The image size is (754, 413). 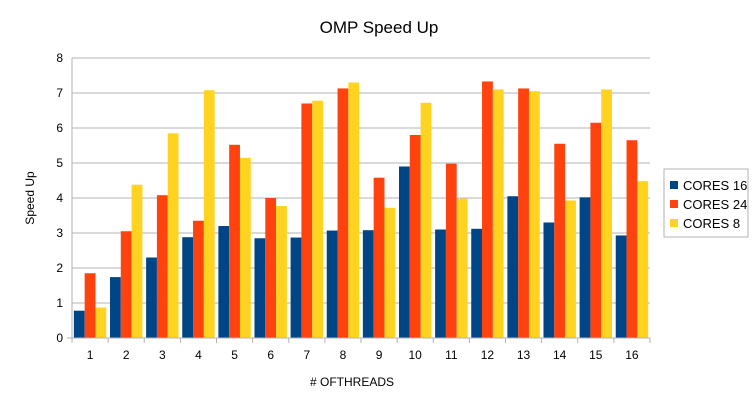 What do you see at coordinates (352, 382) in the screenshot?
I see `x-axis-title: # OFTHREADS` at bounding box center [352, 382].